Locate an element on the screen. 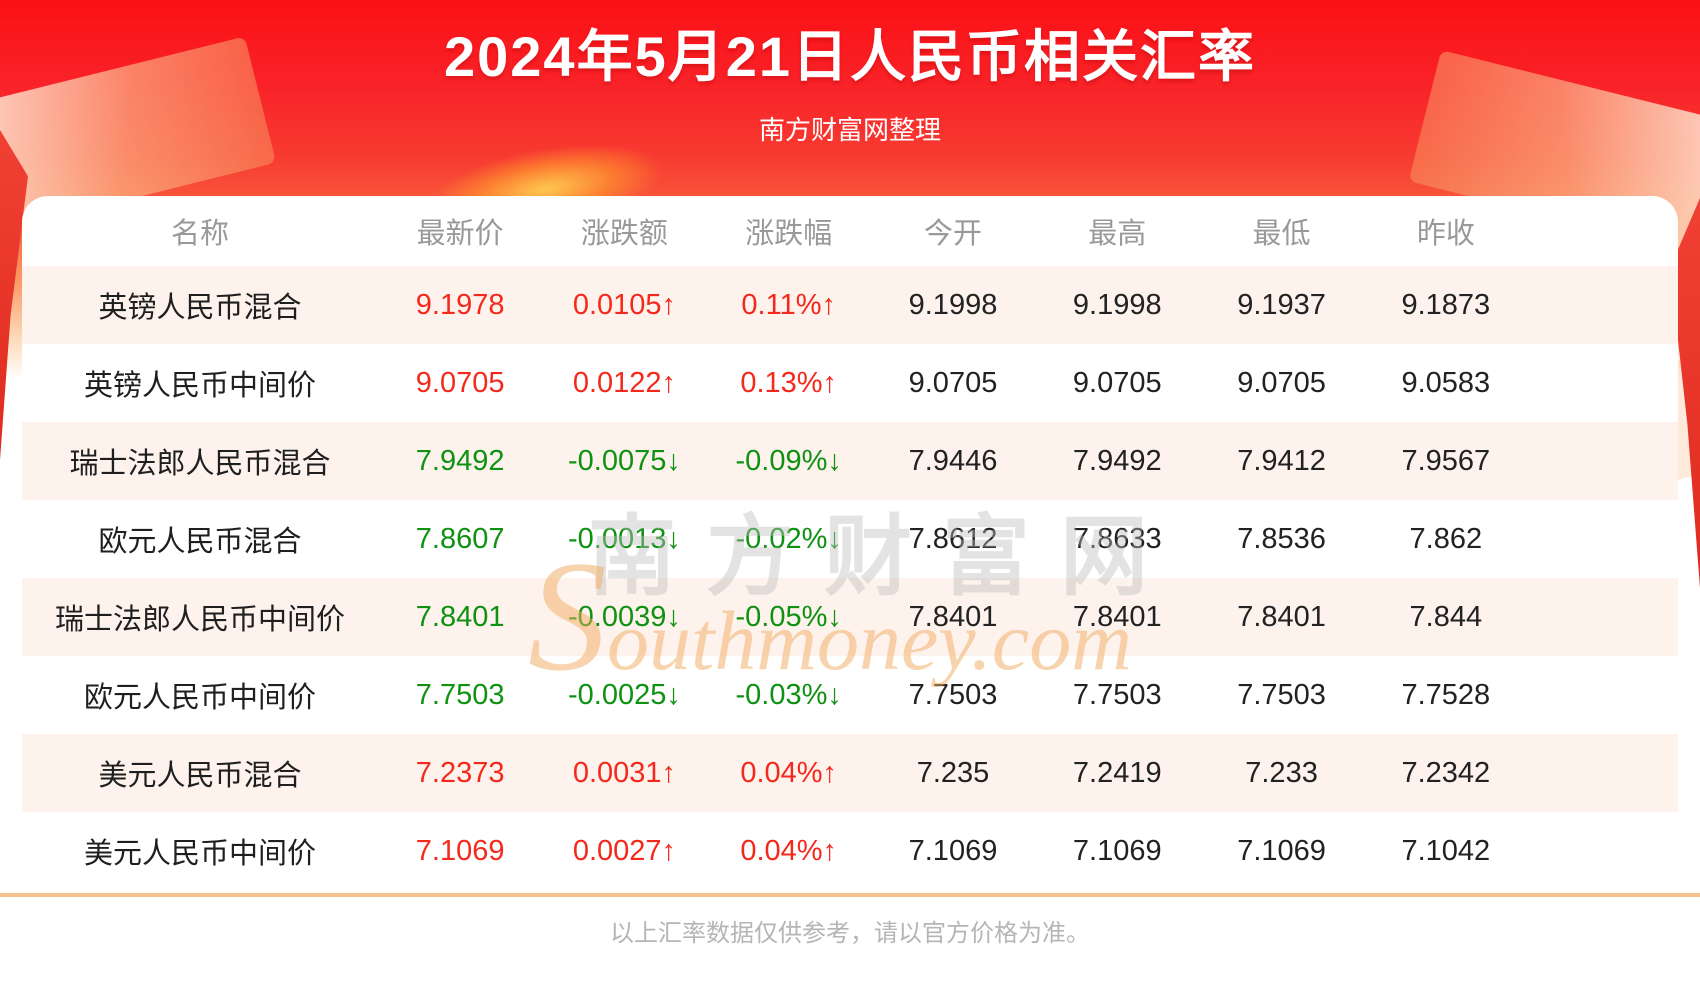 This screenshot has width=1700, height=1000. change-cell: -0.0039↓ is located at coordinates (624, 616).